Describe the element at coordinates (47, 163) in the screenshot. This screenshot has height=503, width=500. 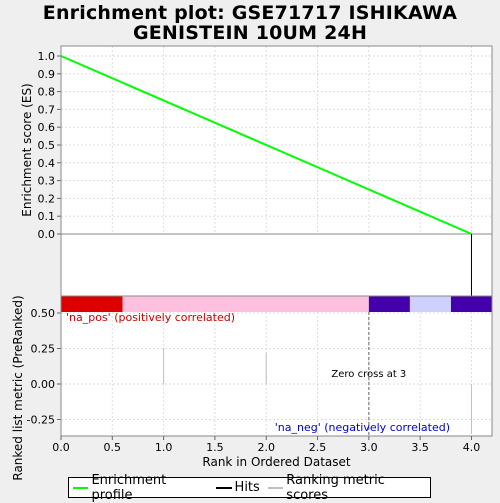
I see `es-ytick-label: 0.4` at that location.